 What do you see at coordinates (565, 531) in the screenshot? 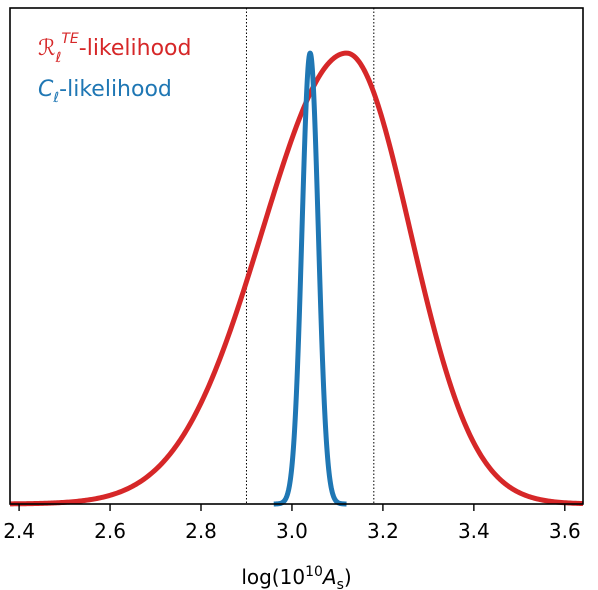
I see `x-tick-label: 3.6` at bounding box center [565, 531].